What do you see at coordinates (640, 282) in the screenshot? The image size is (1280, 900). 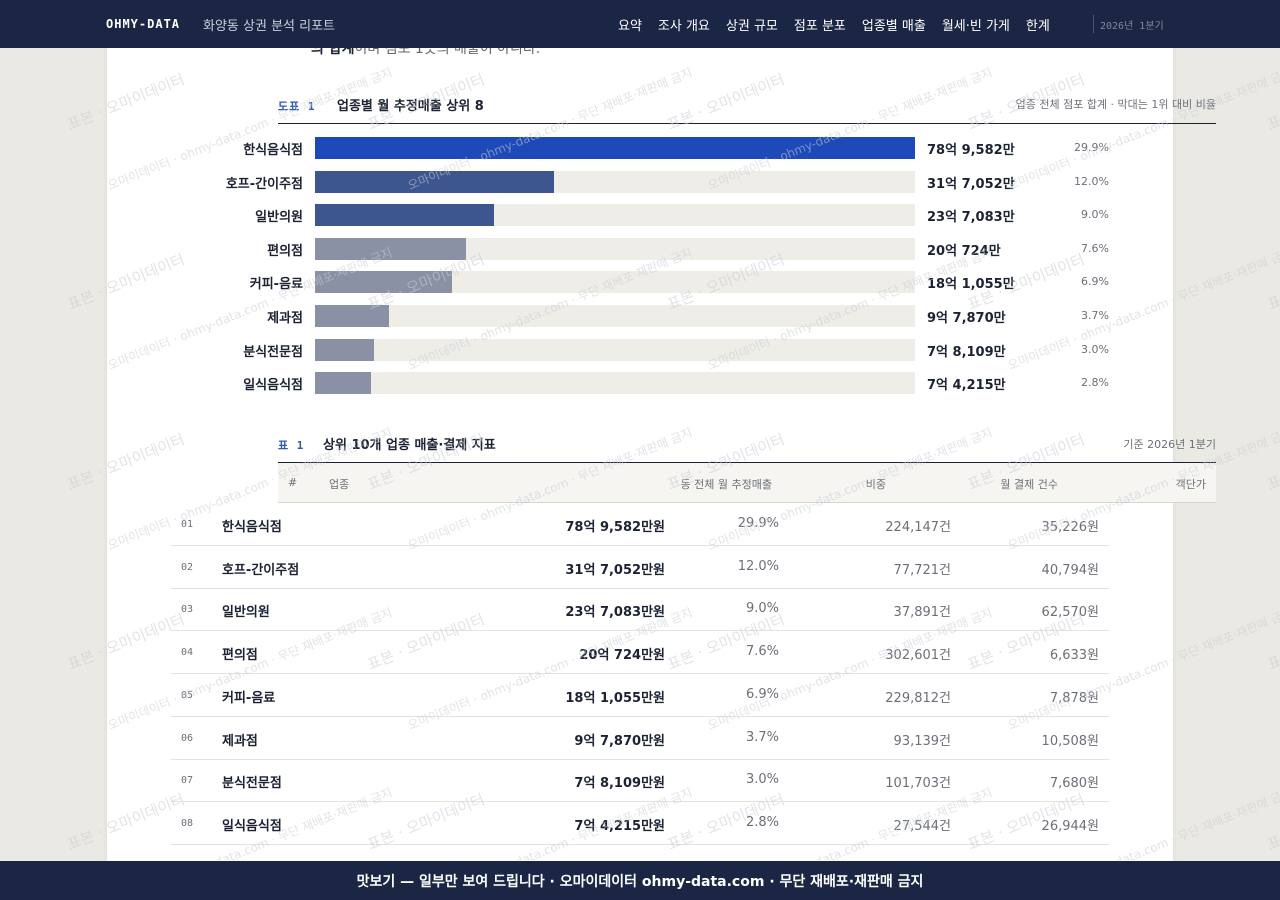 I see `bar-row: 커피-음료 18억 1,055만 6.9%` at bounding box center [640, 282].